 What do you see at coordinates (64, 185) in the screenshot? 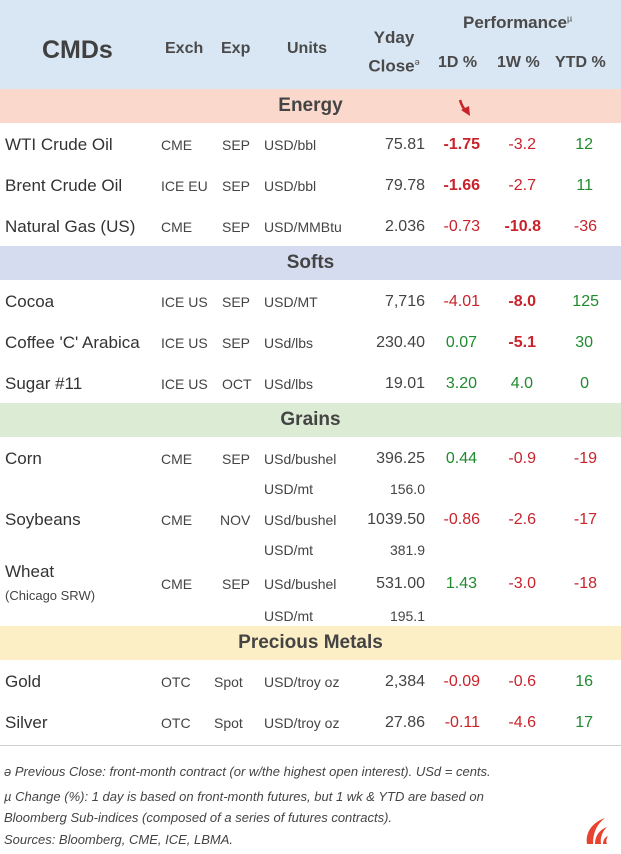
I see `commodity-name: Brent Crude Oil` at bounding box center [64, 185].